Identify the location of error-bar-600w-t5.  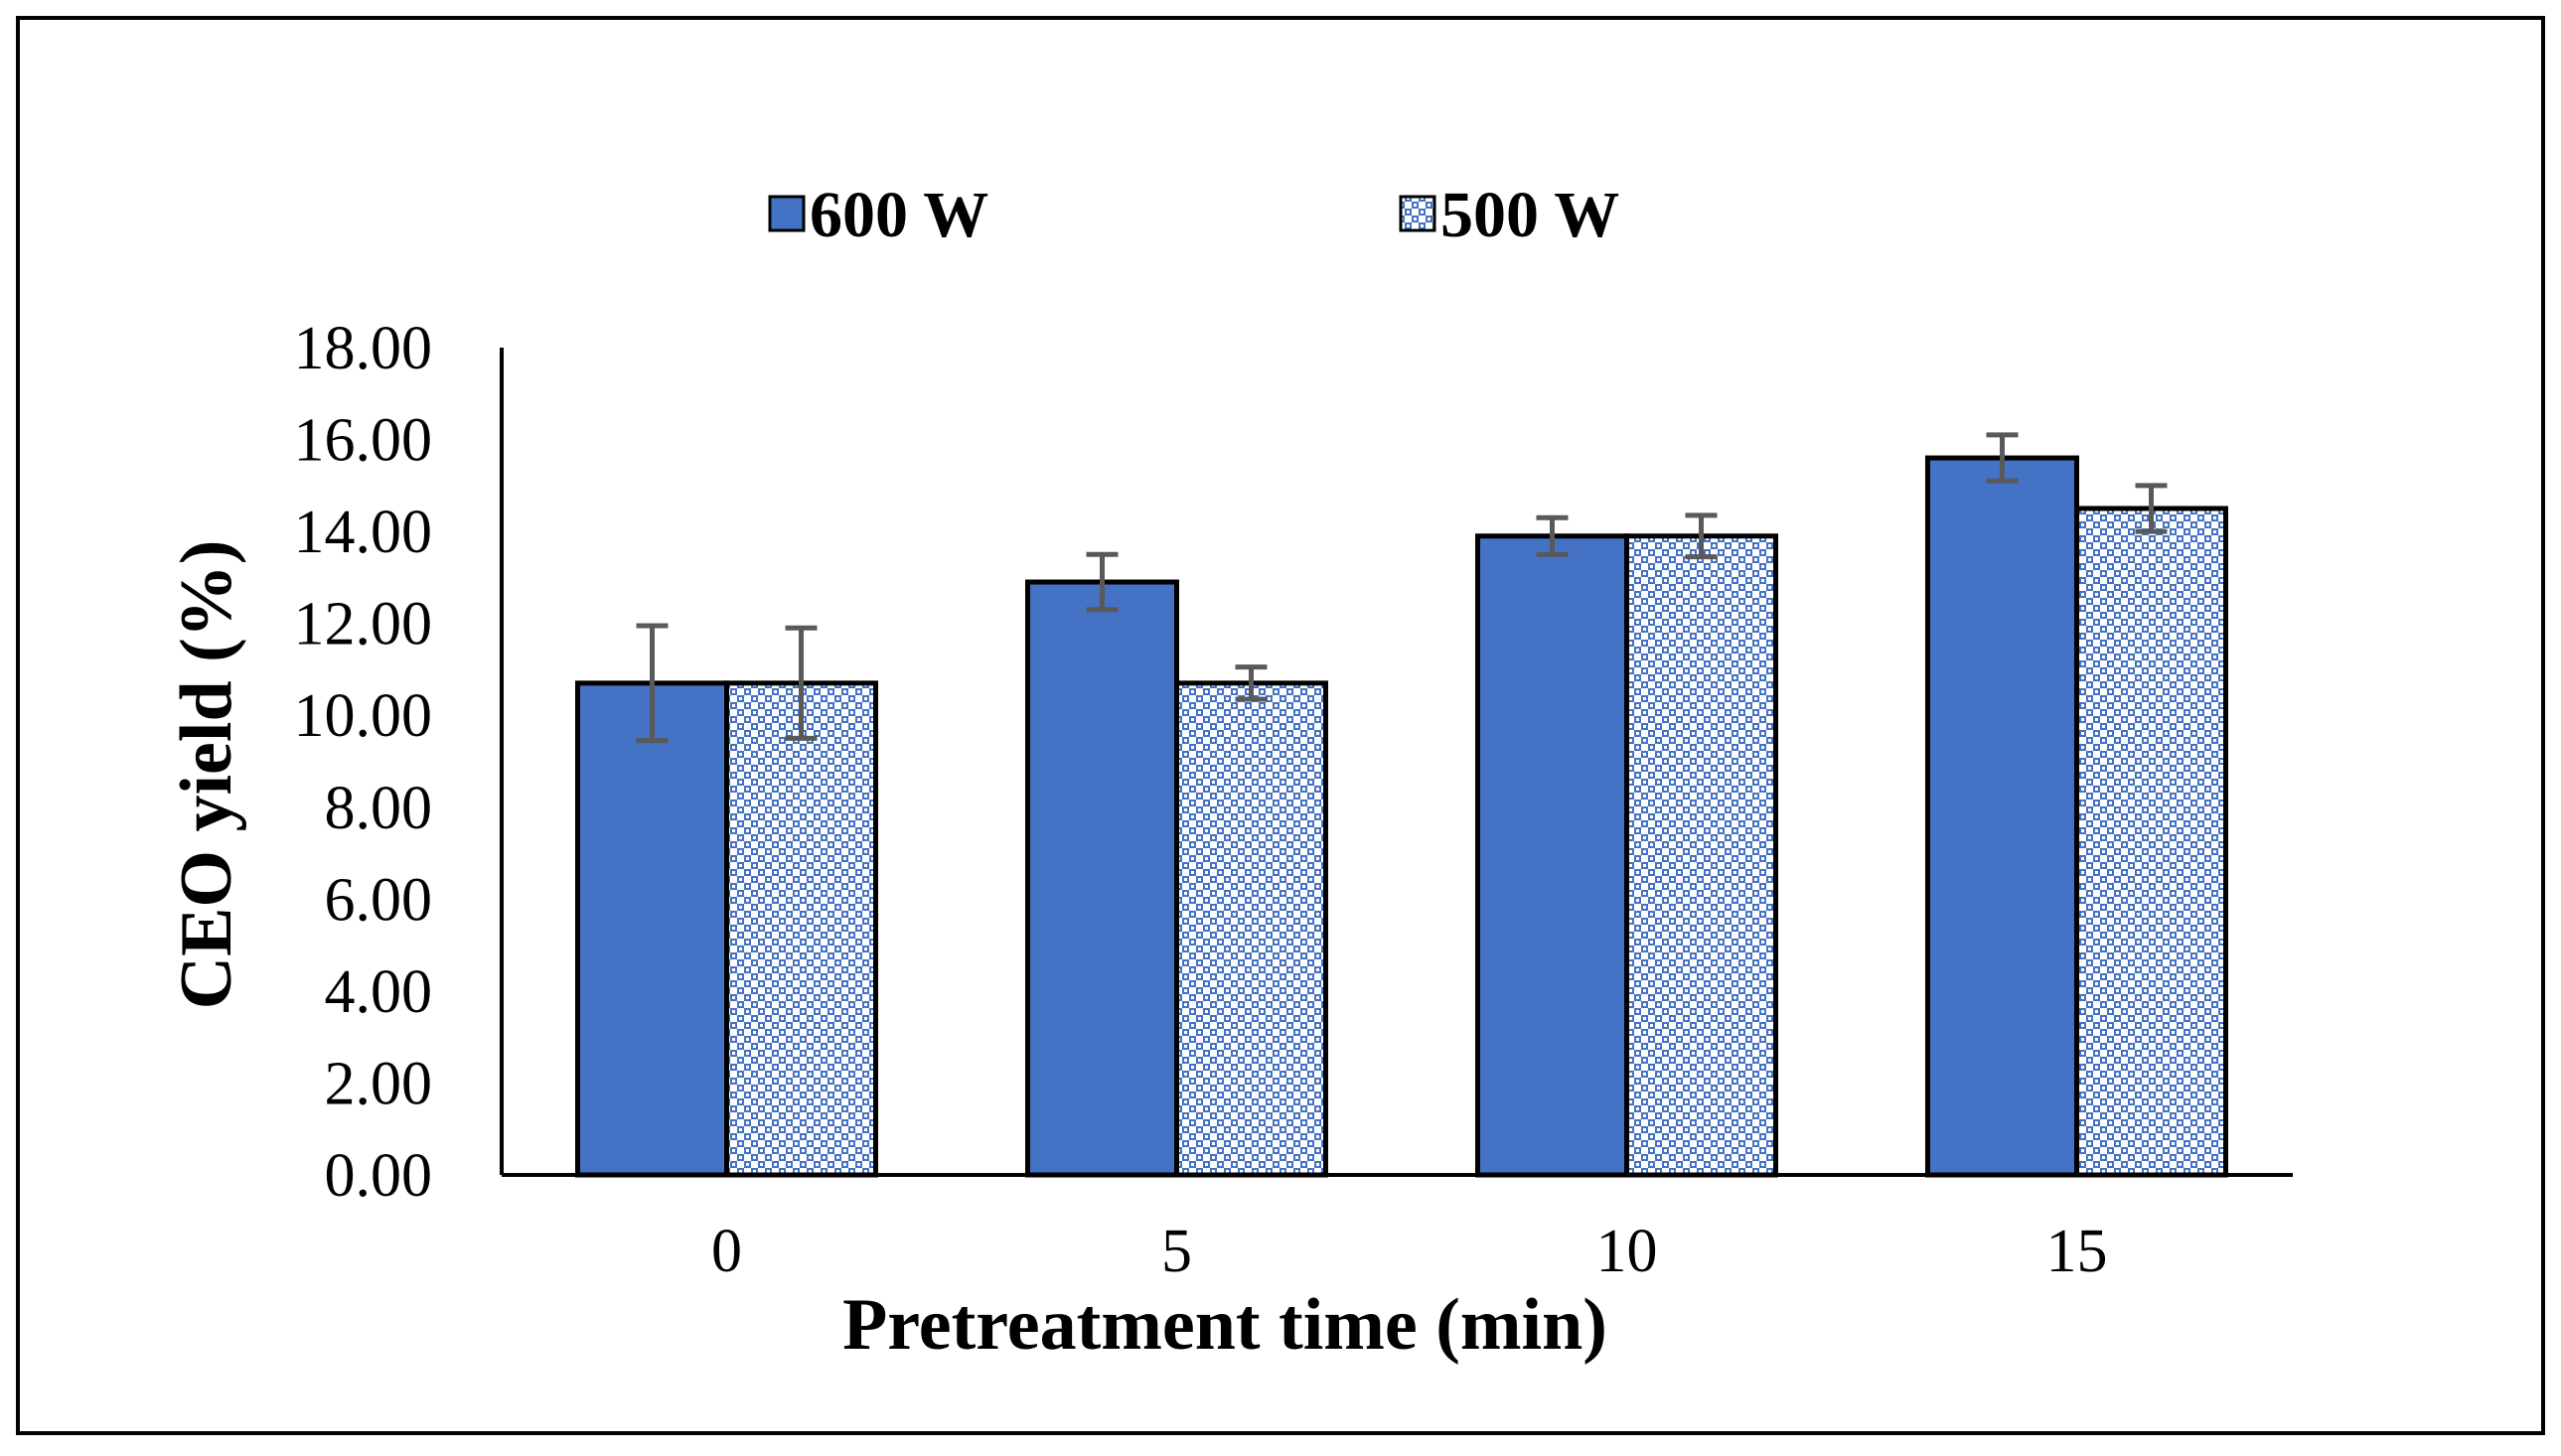
(1102, 582).